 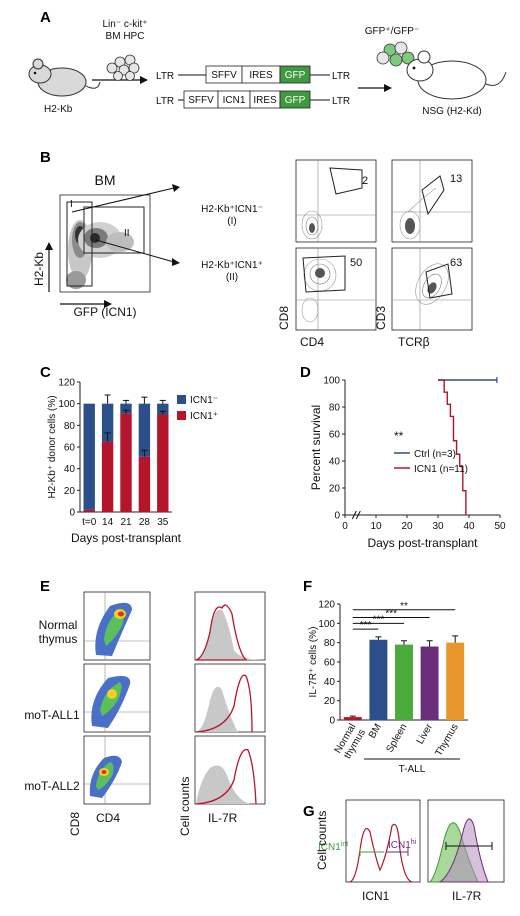 I want to click on panel-d-letter: D, so click(x=305, y=372).